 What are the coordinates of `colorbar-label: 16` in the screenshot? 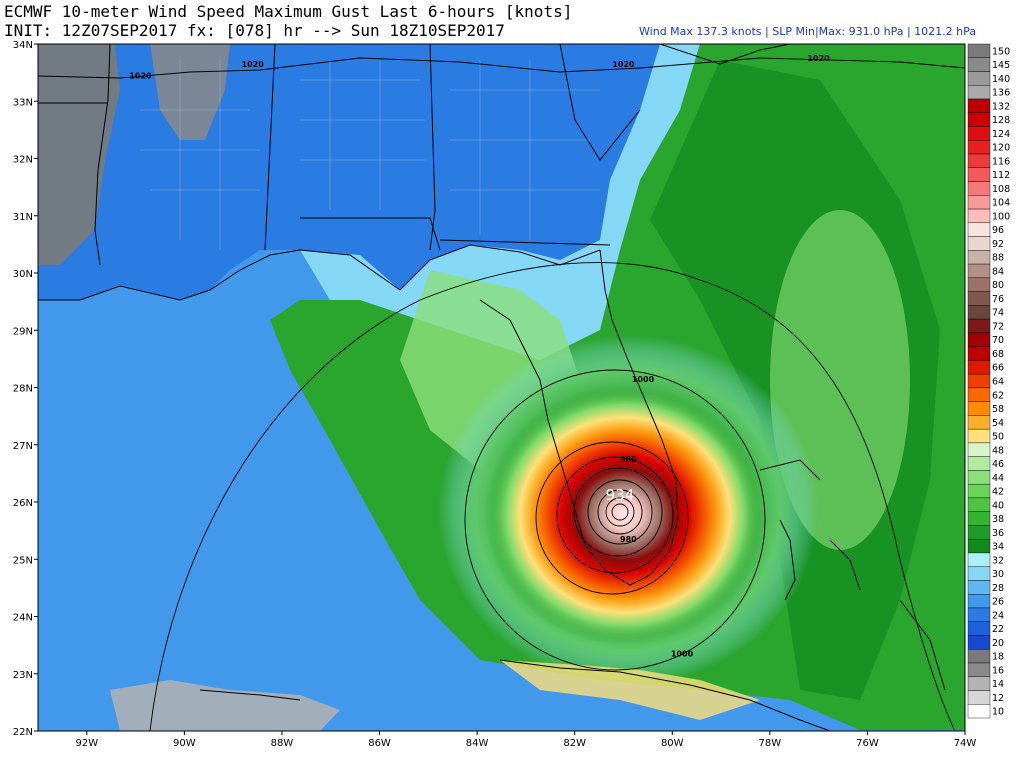 It's located at (998, 670).